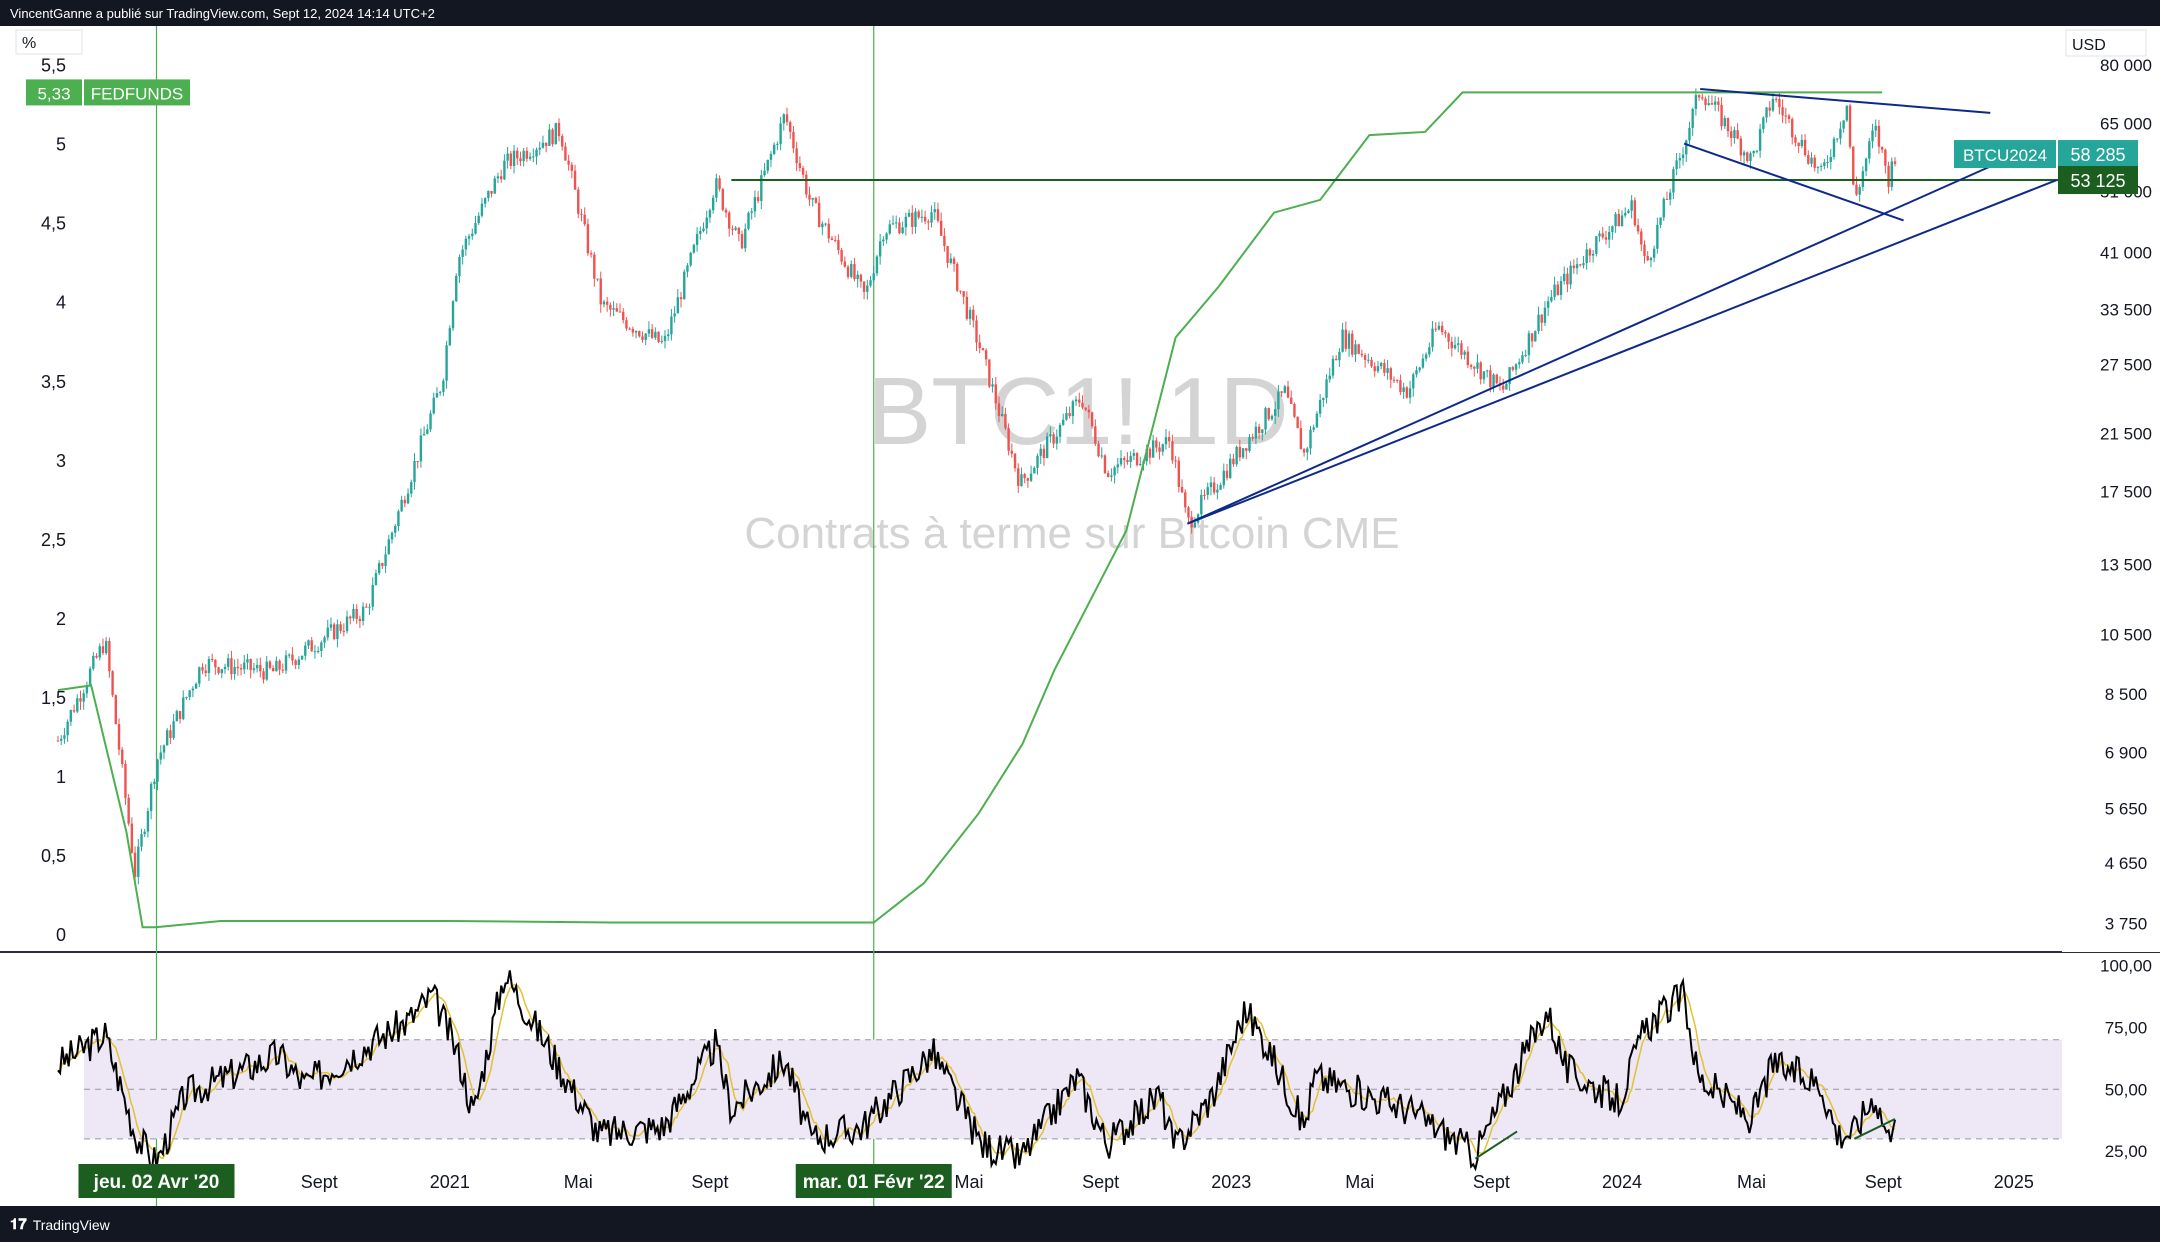 The image size is (2160, 1242). Describe the element at coordinates (1080, 1224) in the screenshot. I see `bottom-bar: 𝟏𝟕 TradingView` at that location.